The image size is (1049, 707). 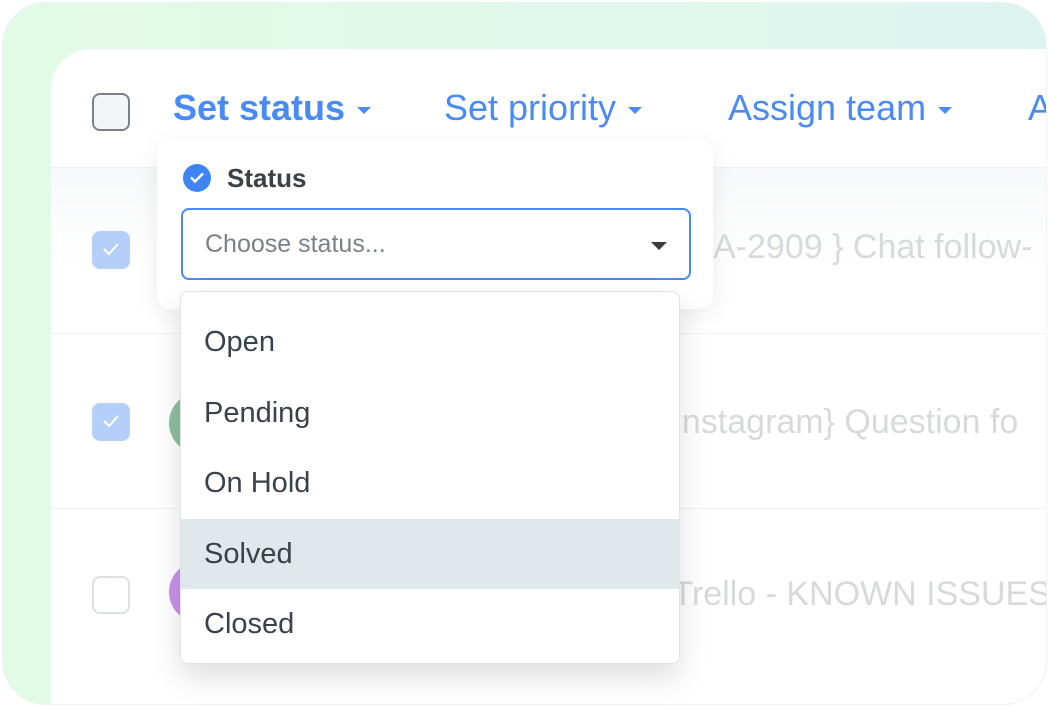 What do you see at coordinates (257, 483) in the screenshot?
I see `status-option-on-hold: On Hold` at bounding box center [257, 483].